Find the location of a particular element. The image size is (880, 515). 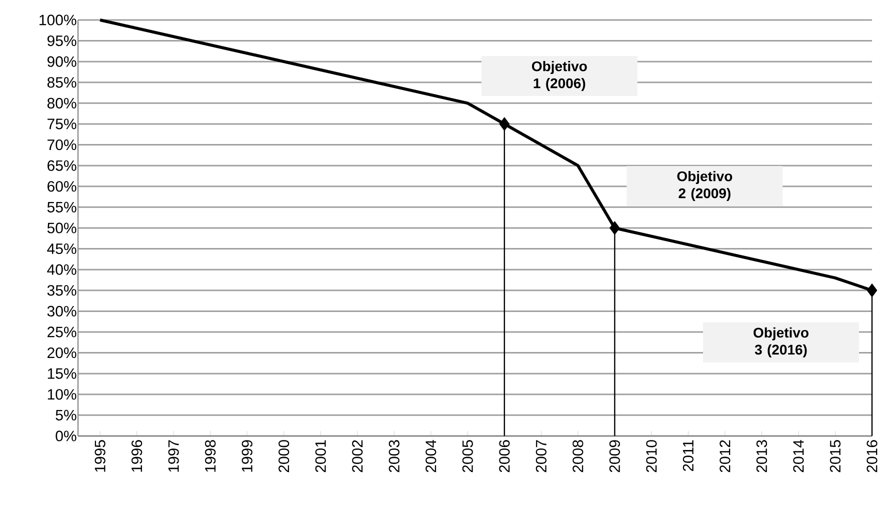

x-tick-label: 2009 is located at coordinates (614, 456).